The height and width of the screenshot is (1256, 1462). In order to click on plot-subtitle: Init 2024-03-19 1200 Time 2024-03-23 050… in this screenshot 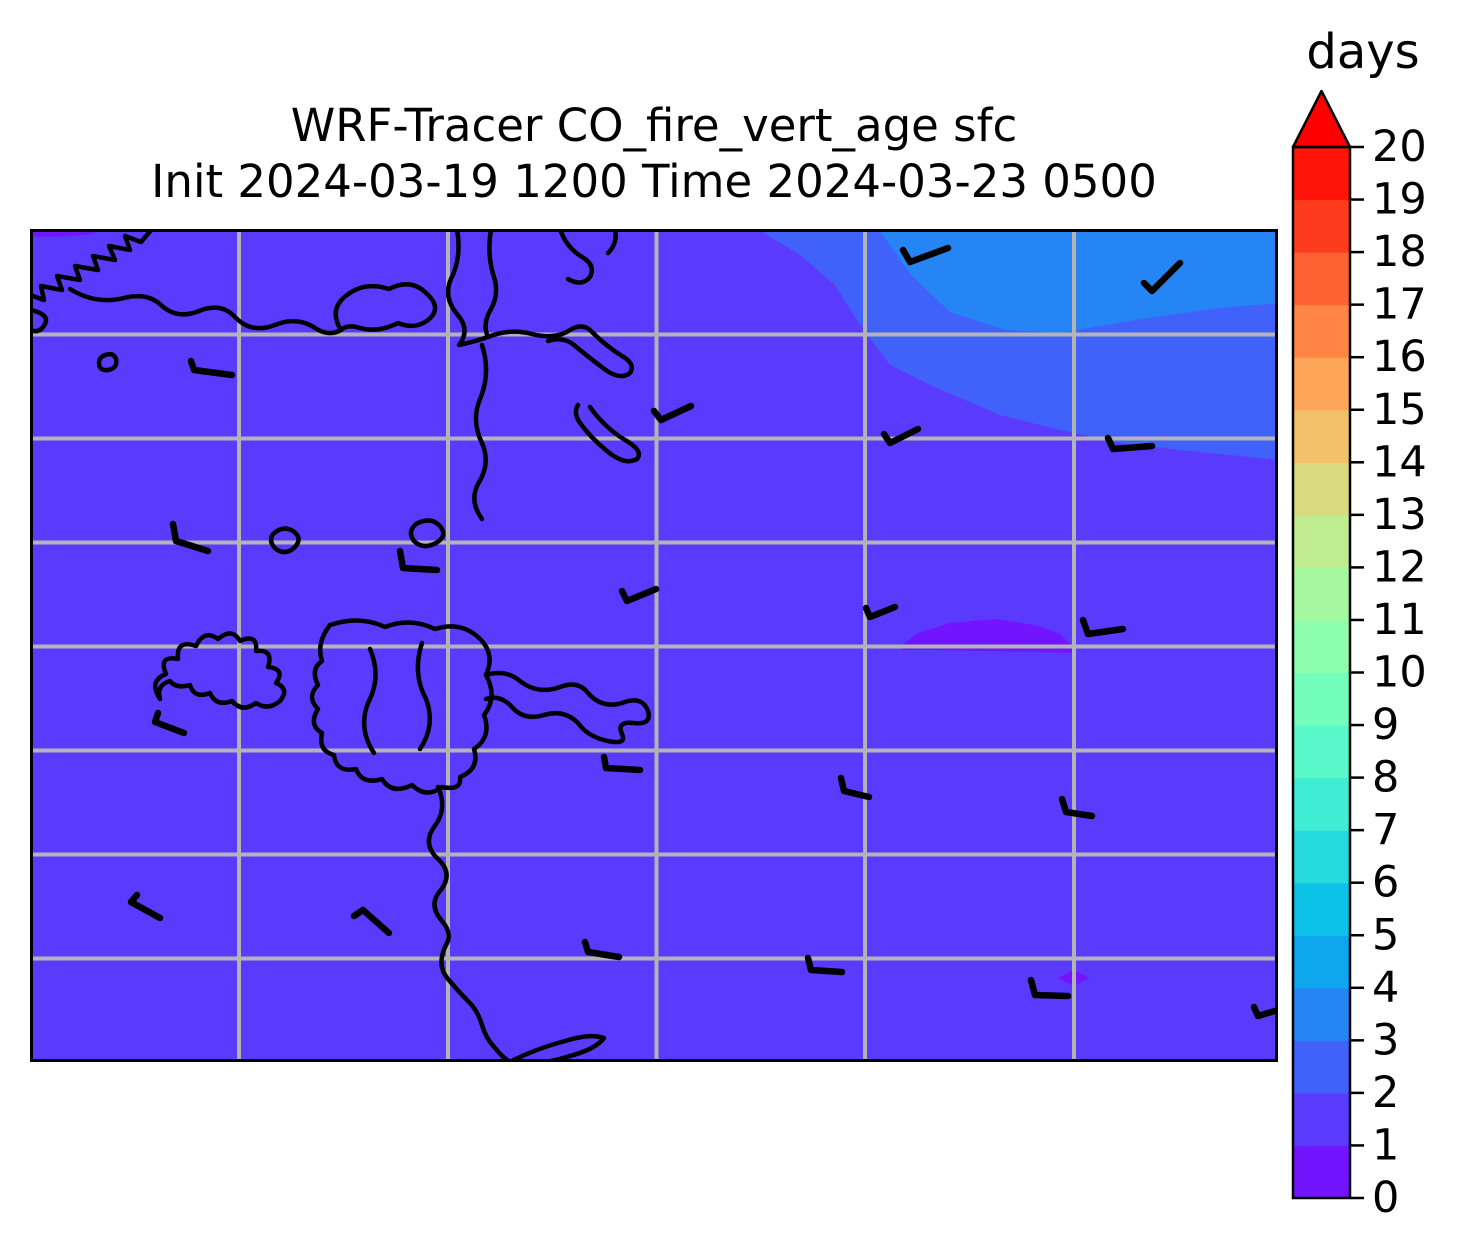, I will do `click(654, 181)`.